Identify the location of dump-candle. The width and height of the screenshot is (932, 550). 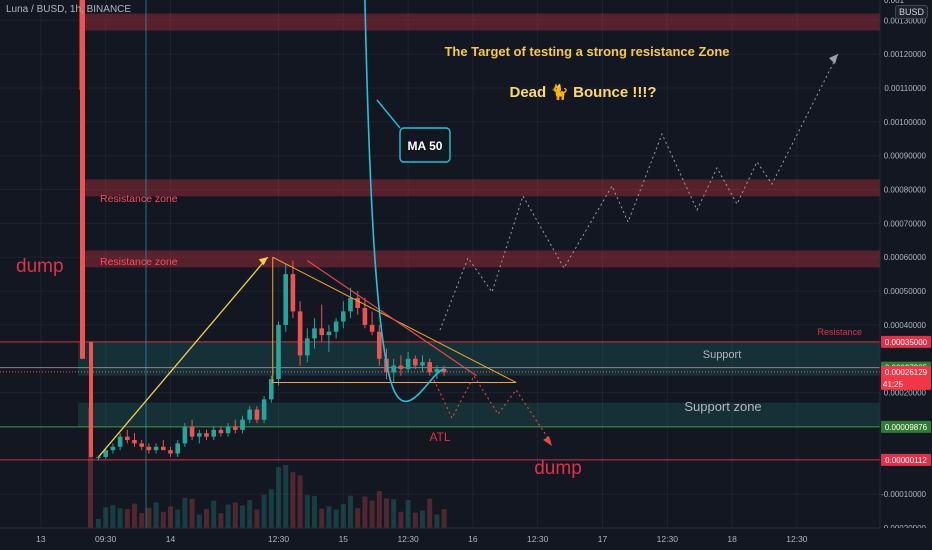
(82, 179).